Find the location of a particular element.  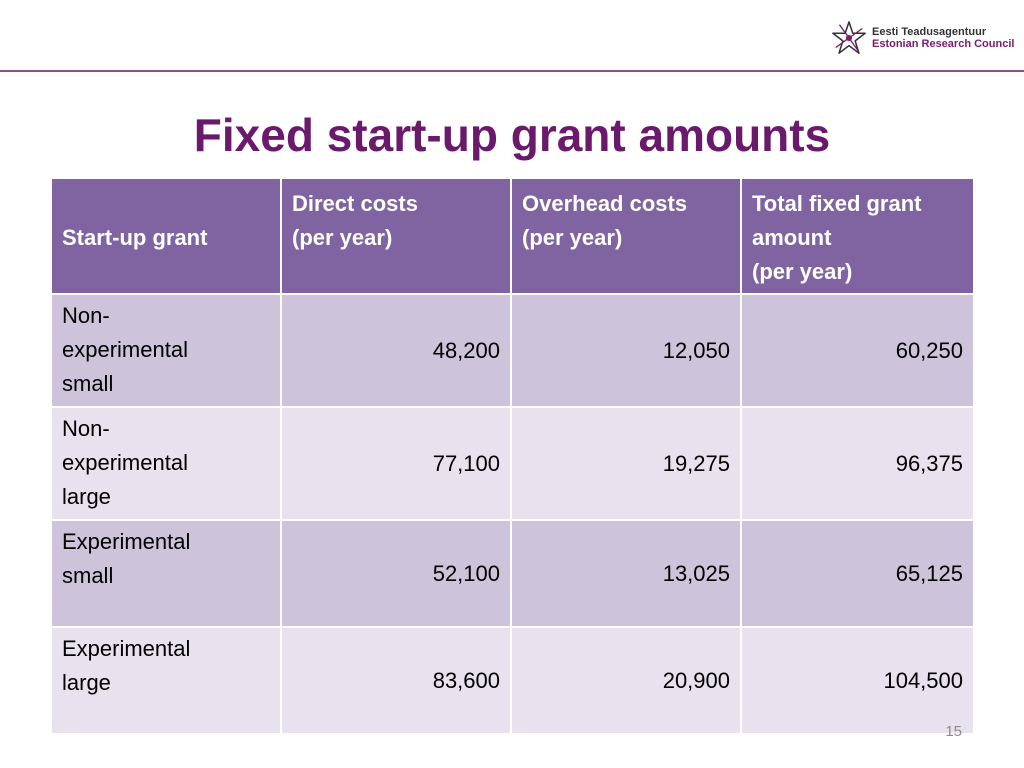

total-amount-cell: 104,500 is located at coordinates (857, 681).